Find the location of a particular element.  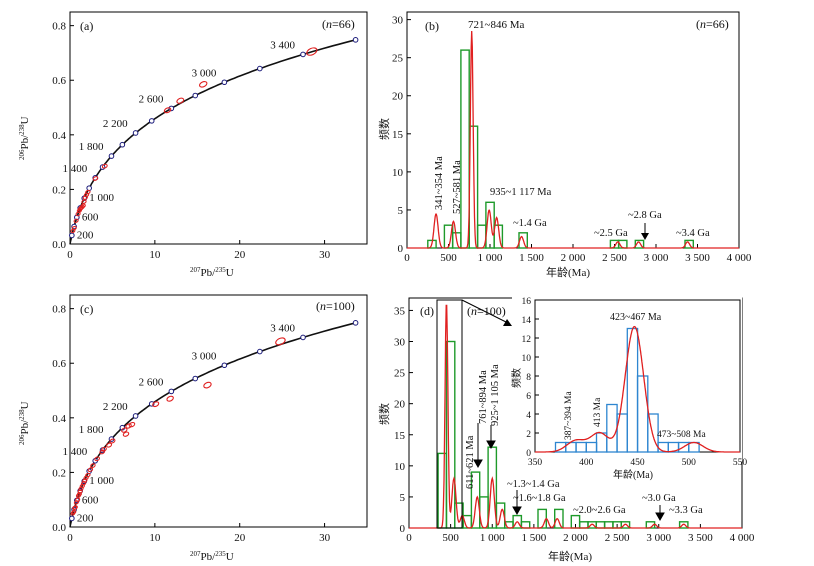

d-xtick-label: 1 500 is located at coordinates (534, 538).